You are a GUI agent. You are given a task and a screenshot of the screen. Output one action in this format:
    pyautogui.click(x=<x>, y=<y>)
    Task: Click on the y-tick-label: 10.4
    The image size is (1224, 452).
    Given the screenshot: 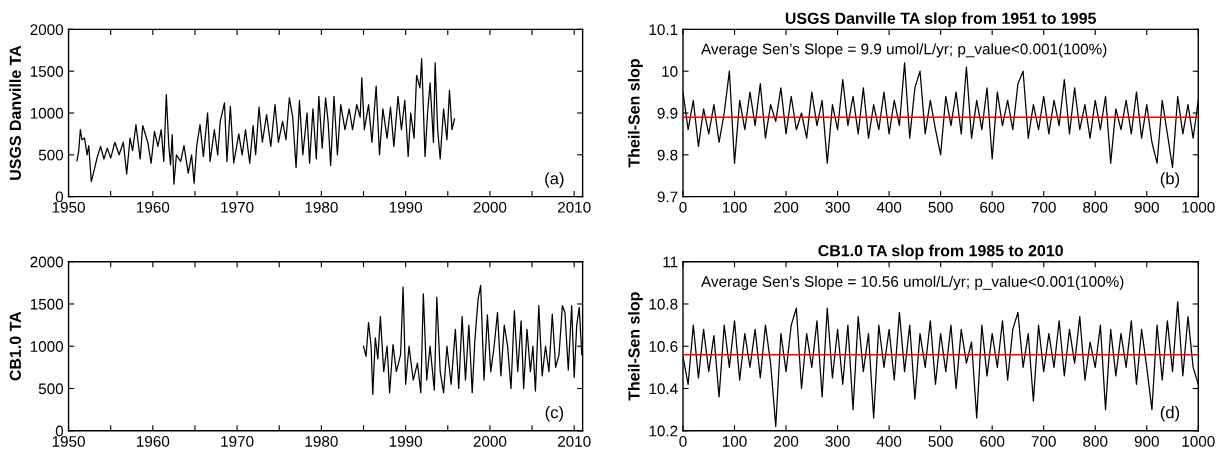 What is the action you would take?
    pyautogui.click(x=663, y=389)
    